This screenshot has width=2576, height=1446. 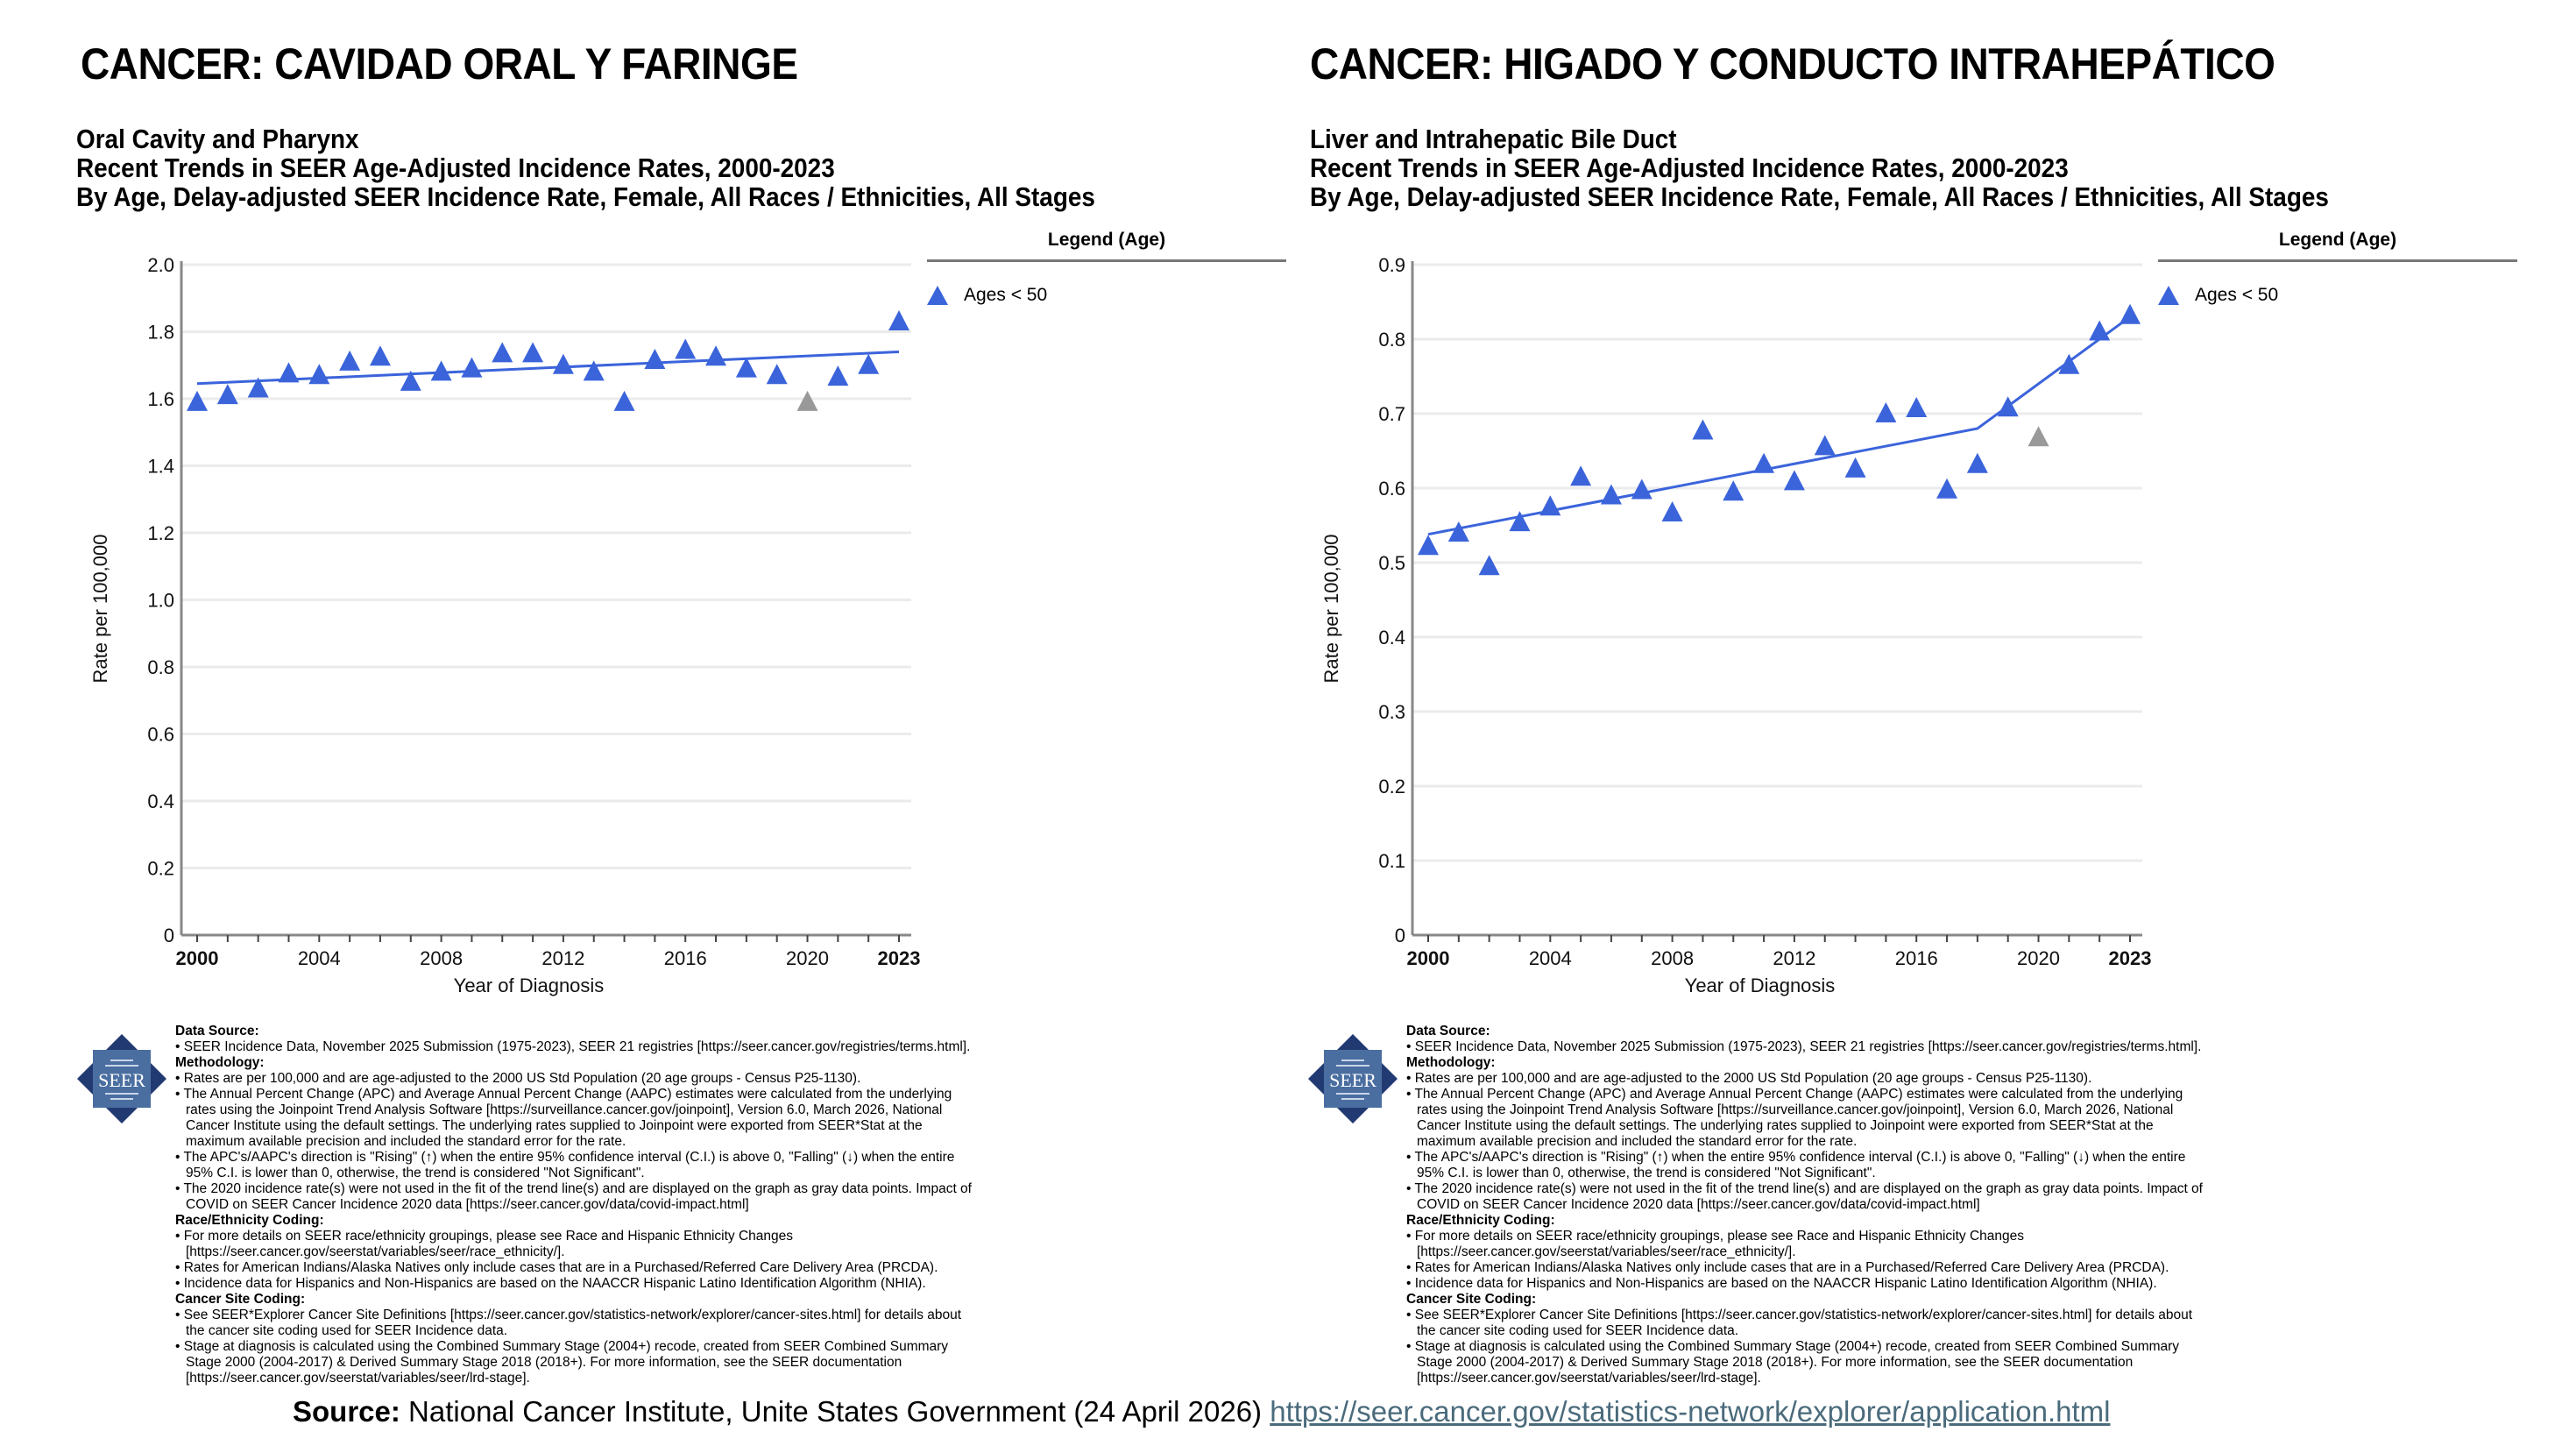 I want to click on x-tick-label: 2012, so click(x=1794, y=958).